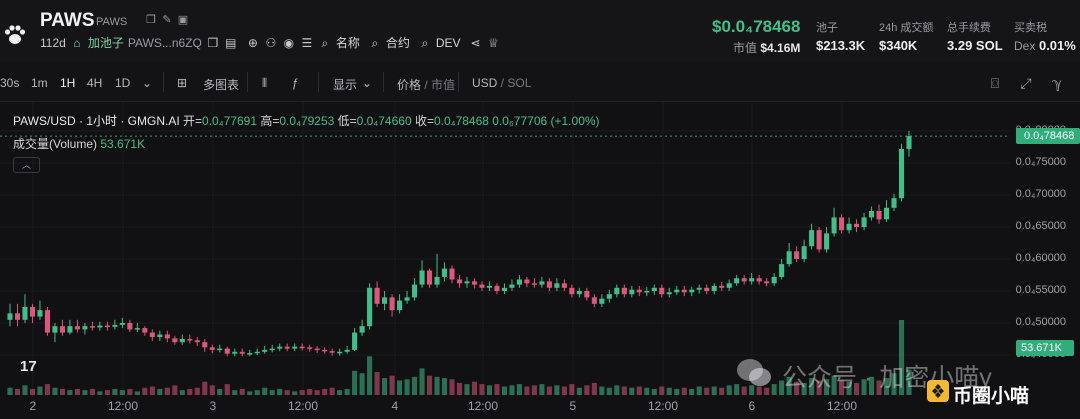  Describe the element at coordinates (425, 42) in the screenshot. I see `search-dev-icon: ⌕` at that location.